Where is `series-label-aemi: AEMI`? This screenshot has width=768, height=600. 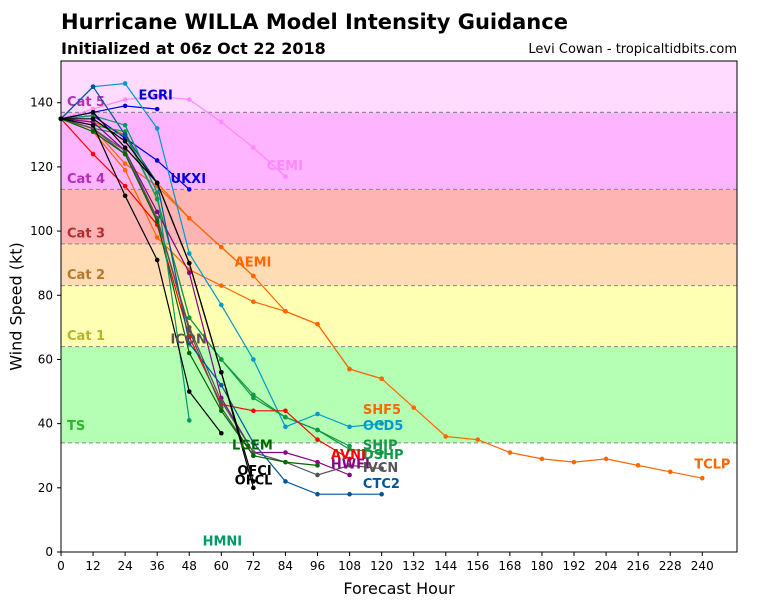
series-label-aemi: AEMI is located at coordinates (253, 262).